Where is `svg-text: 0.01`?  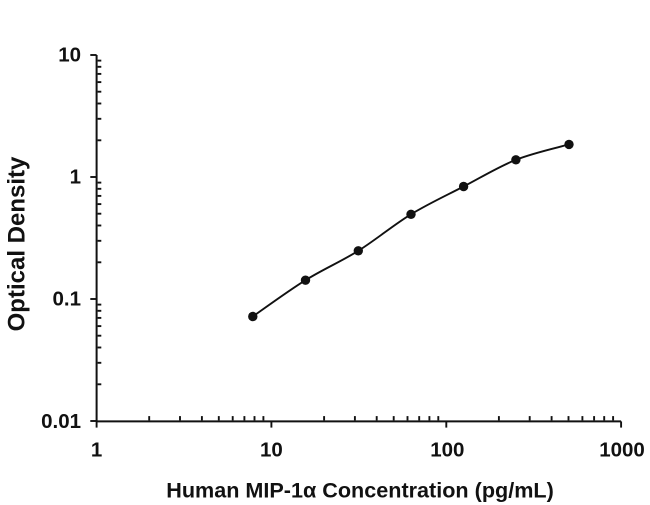 svg-text: 0.01 is located at coordinates (61, 421).